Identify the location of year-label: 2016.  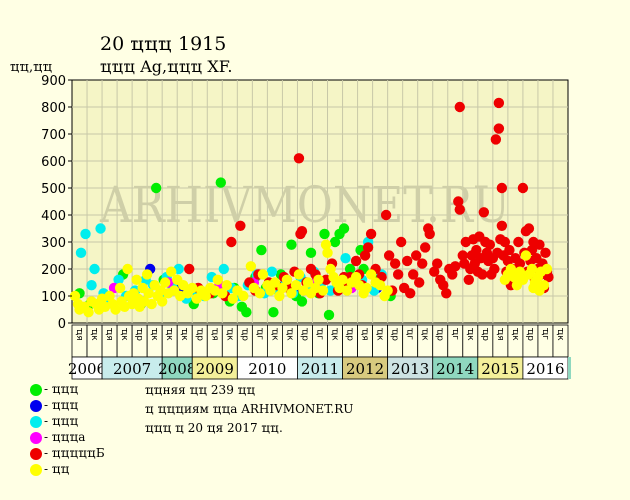
(545, 369).